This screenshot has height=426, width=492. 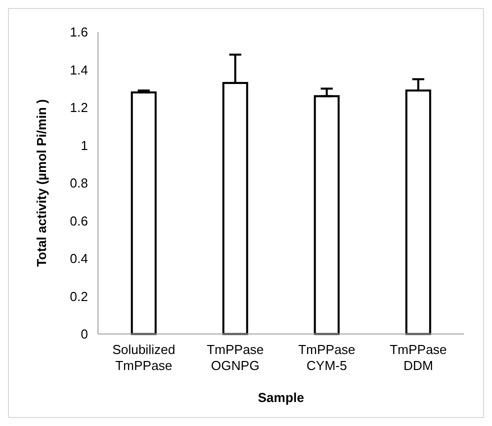 I want to click on x-tick-label: Solubilized TmPPase, so click(x=144, y=357).